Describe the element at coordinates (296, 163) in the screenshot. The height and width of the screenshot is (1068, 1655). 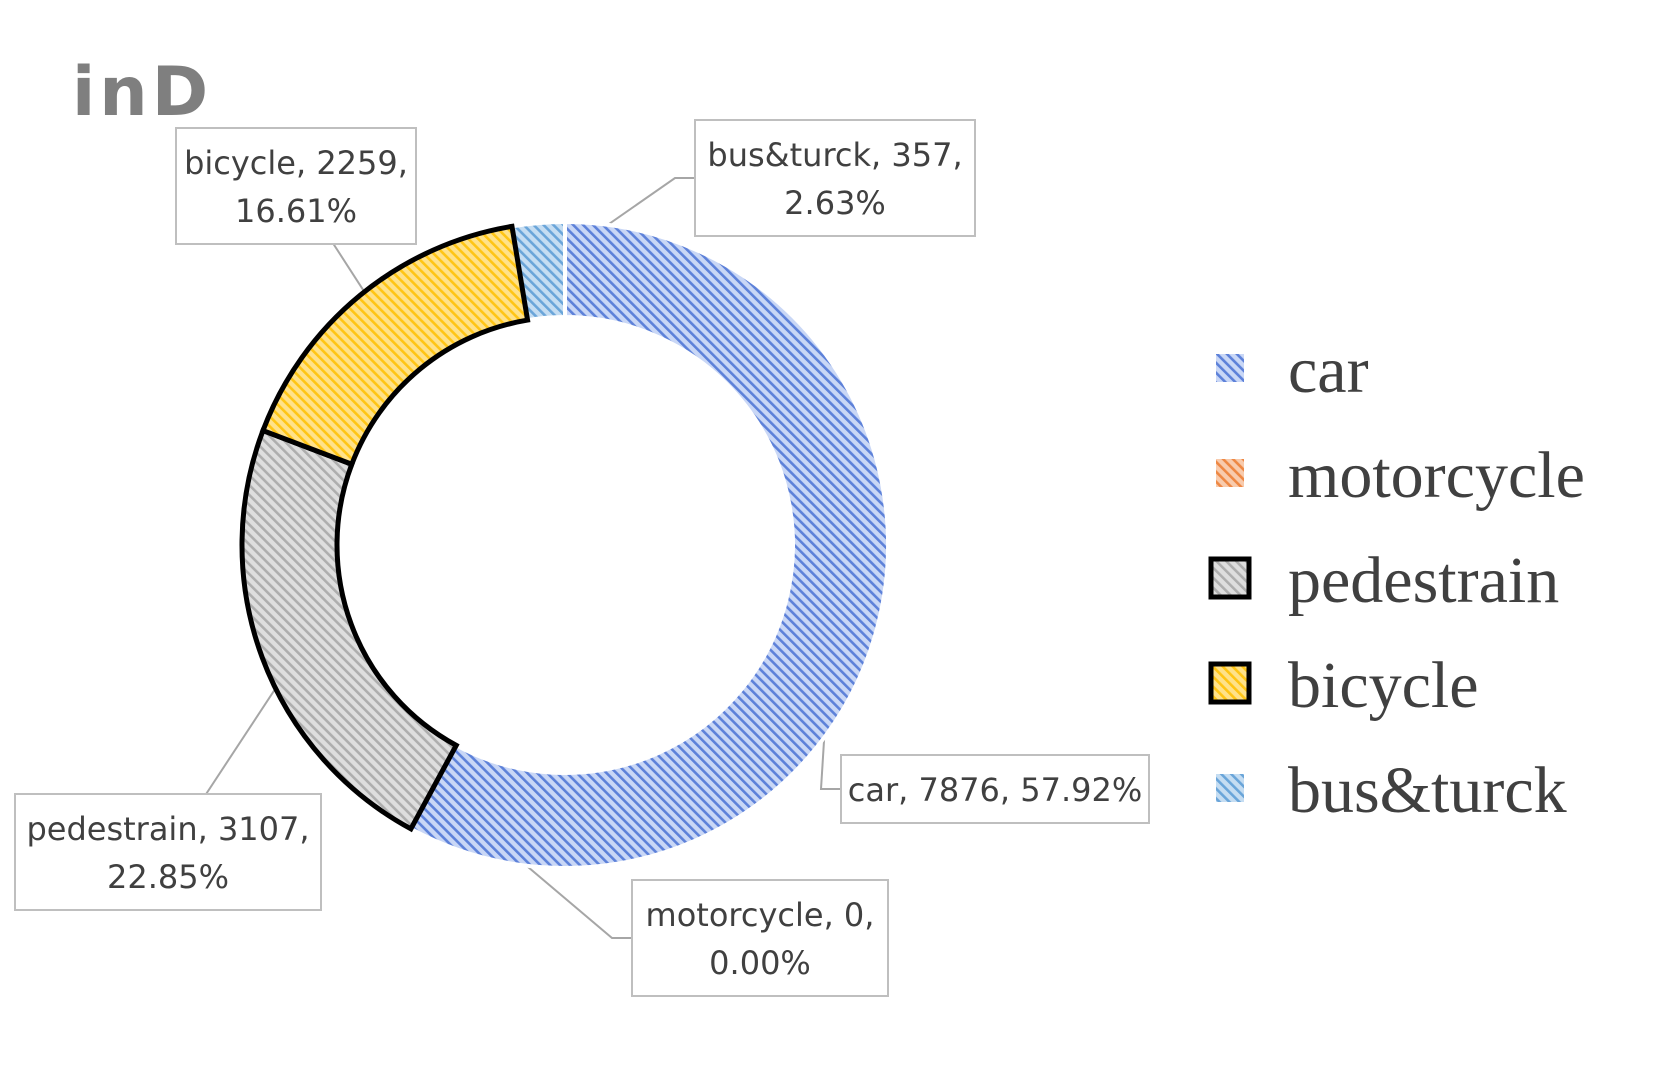
I see `data-label-text: bicycle, 2259,` at that location.